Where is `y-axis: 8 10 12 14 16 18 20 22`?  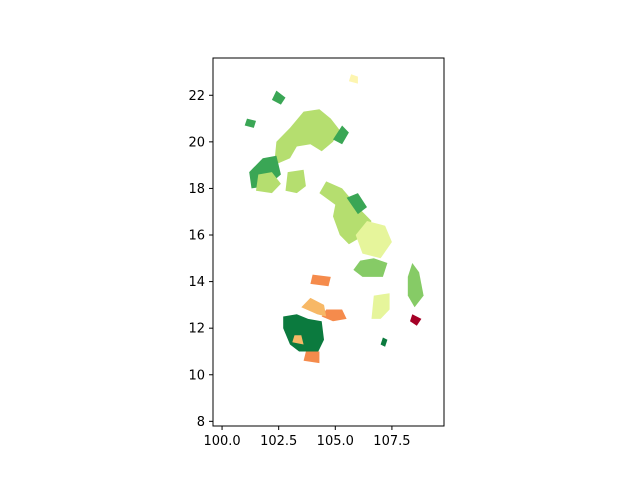
y-axis: 8 10 12 14 16 18 20 22 is located at coordinates (200, 259).